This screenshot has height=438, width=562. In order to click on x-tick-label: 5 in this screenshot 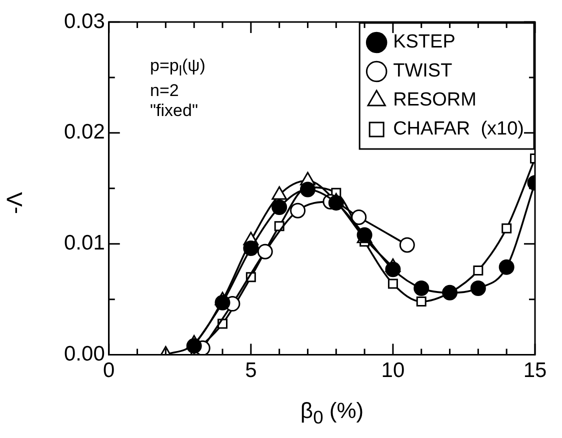, I will do `click(251, 370)`.